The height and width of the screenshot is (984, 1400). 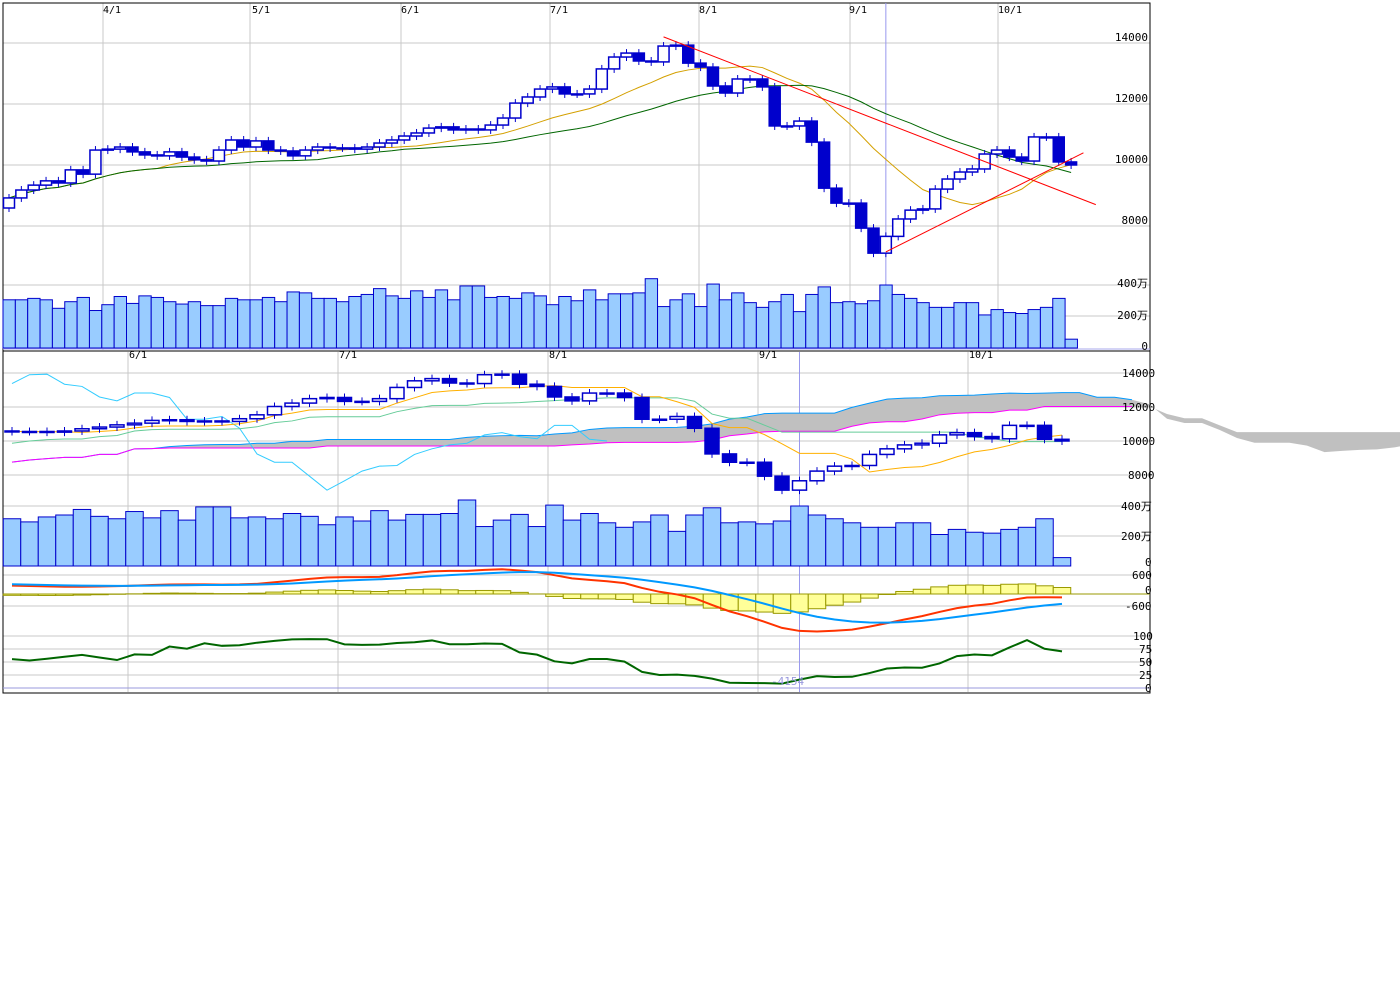 What do you see at coordinates (1135, 220) in the screenshot?
I see `y-tick-label: 8000` at bounding box center [1135, 220].